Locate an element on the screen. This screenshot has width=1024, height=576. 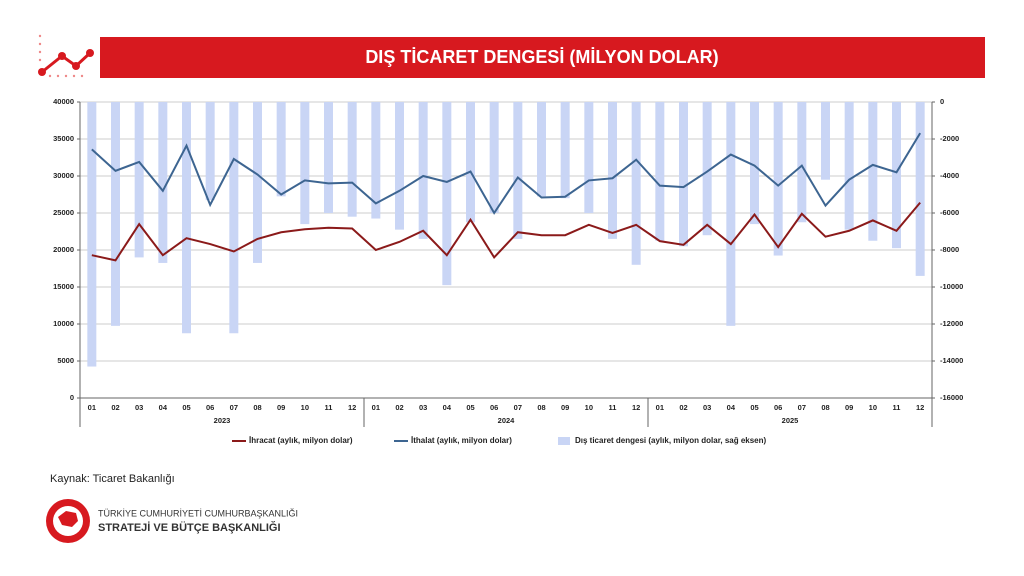
y2-tick-label: -2000 is located at coordinates (949, 138).